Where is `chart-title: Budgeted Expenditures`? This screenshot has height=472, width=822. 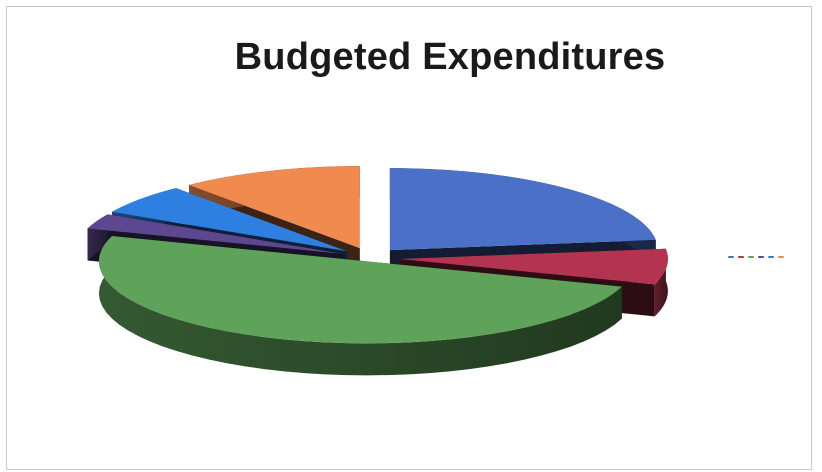
chart-title: Budgeted Expenditures is located at coordinates (450, 57).